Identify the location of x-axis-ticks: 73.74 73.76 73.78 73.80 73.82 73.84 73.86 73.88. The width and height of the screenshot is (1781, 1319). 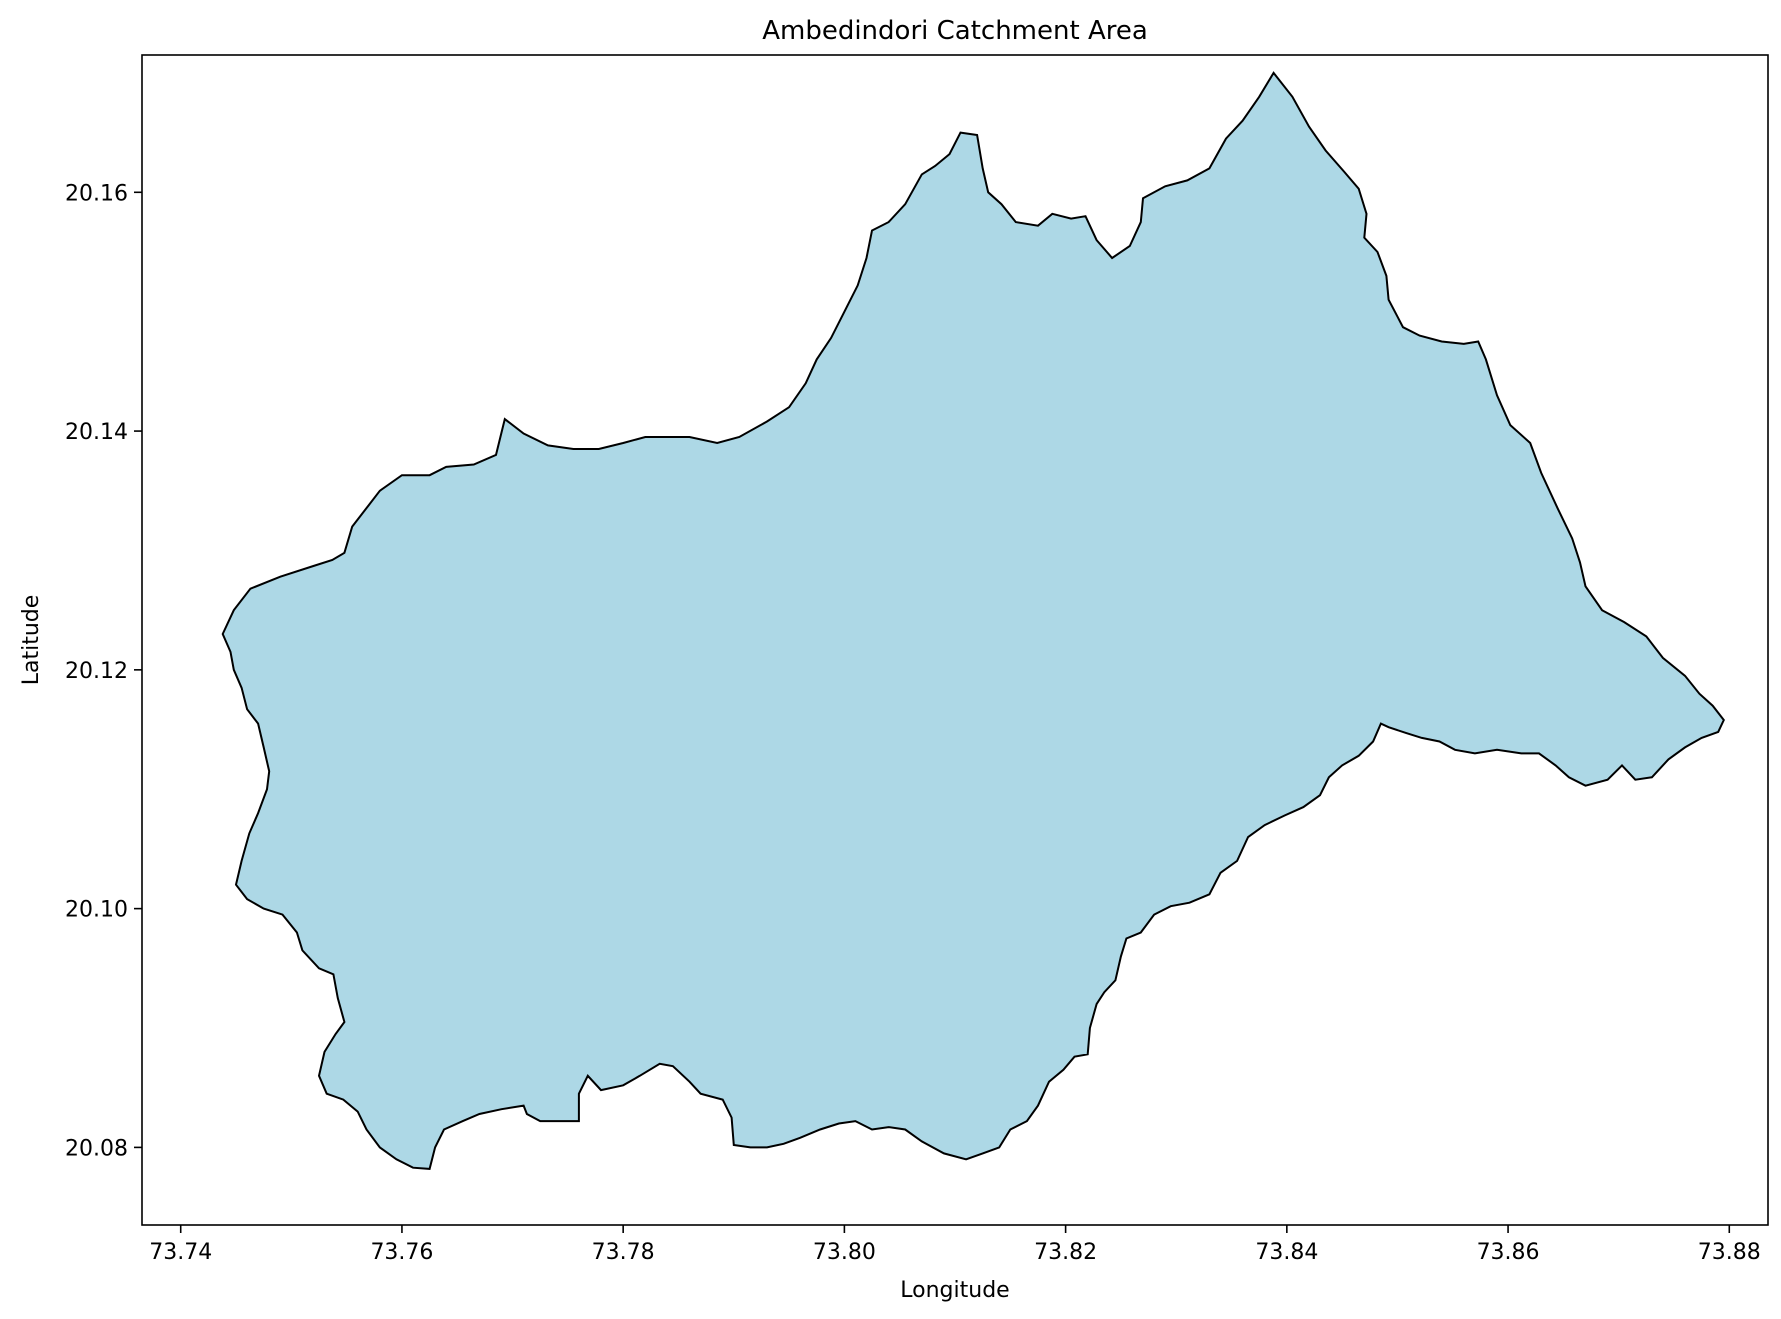
(955, 1245).